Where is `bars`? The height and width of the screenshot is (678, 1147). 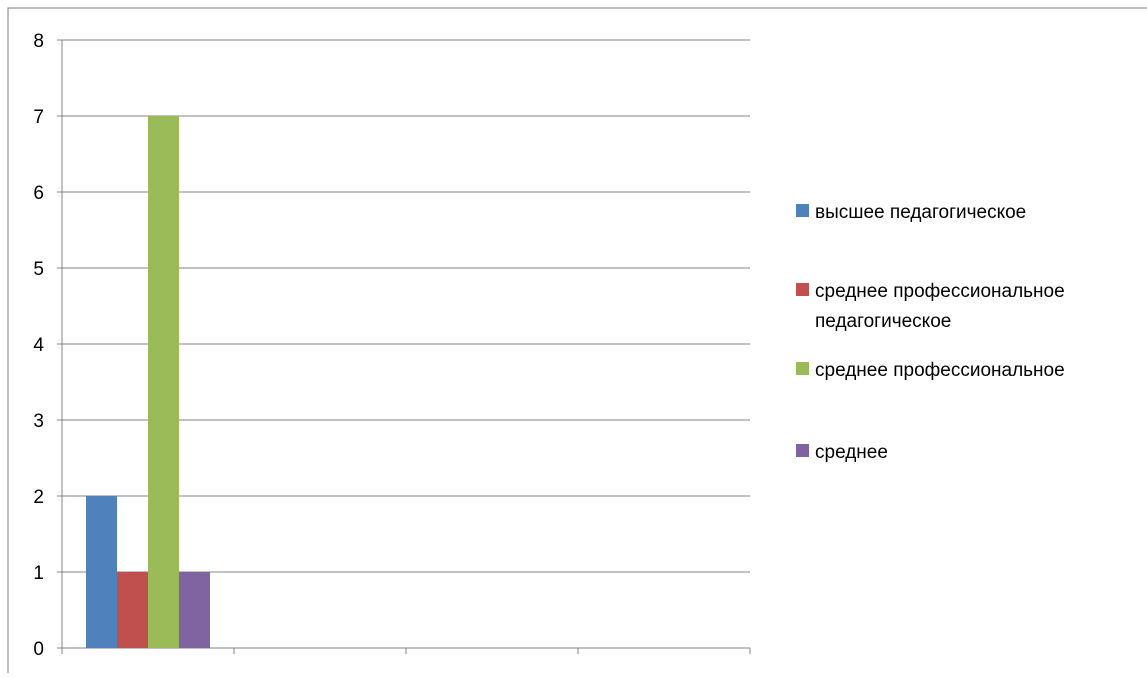 bars is located at coordinates (148, 382).